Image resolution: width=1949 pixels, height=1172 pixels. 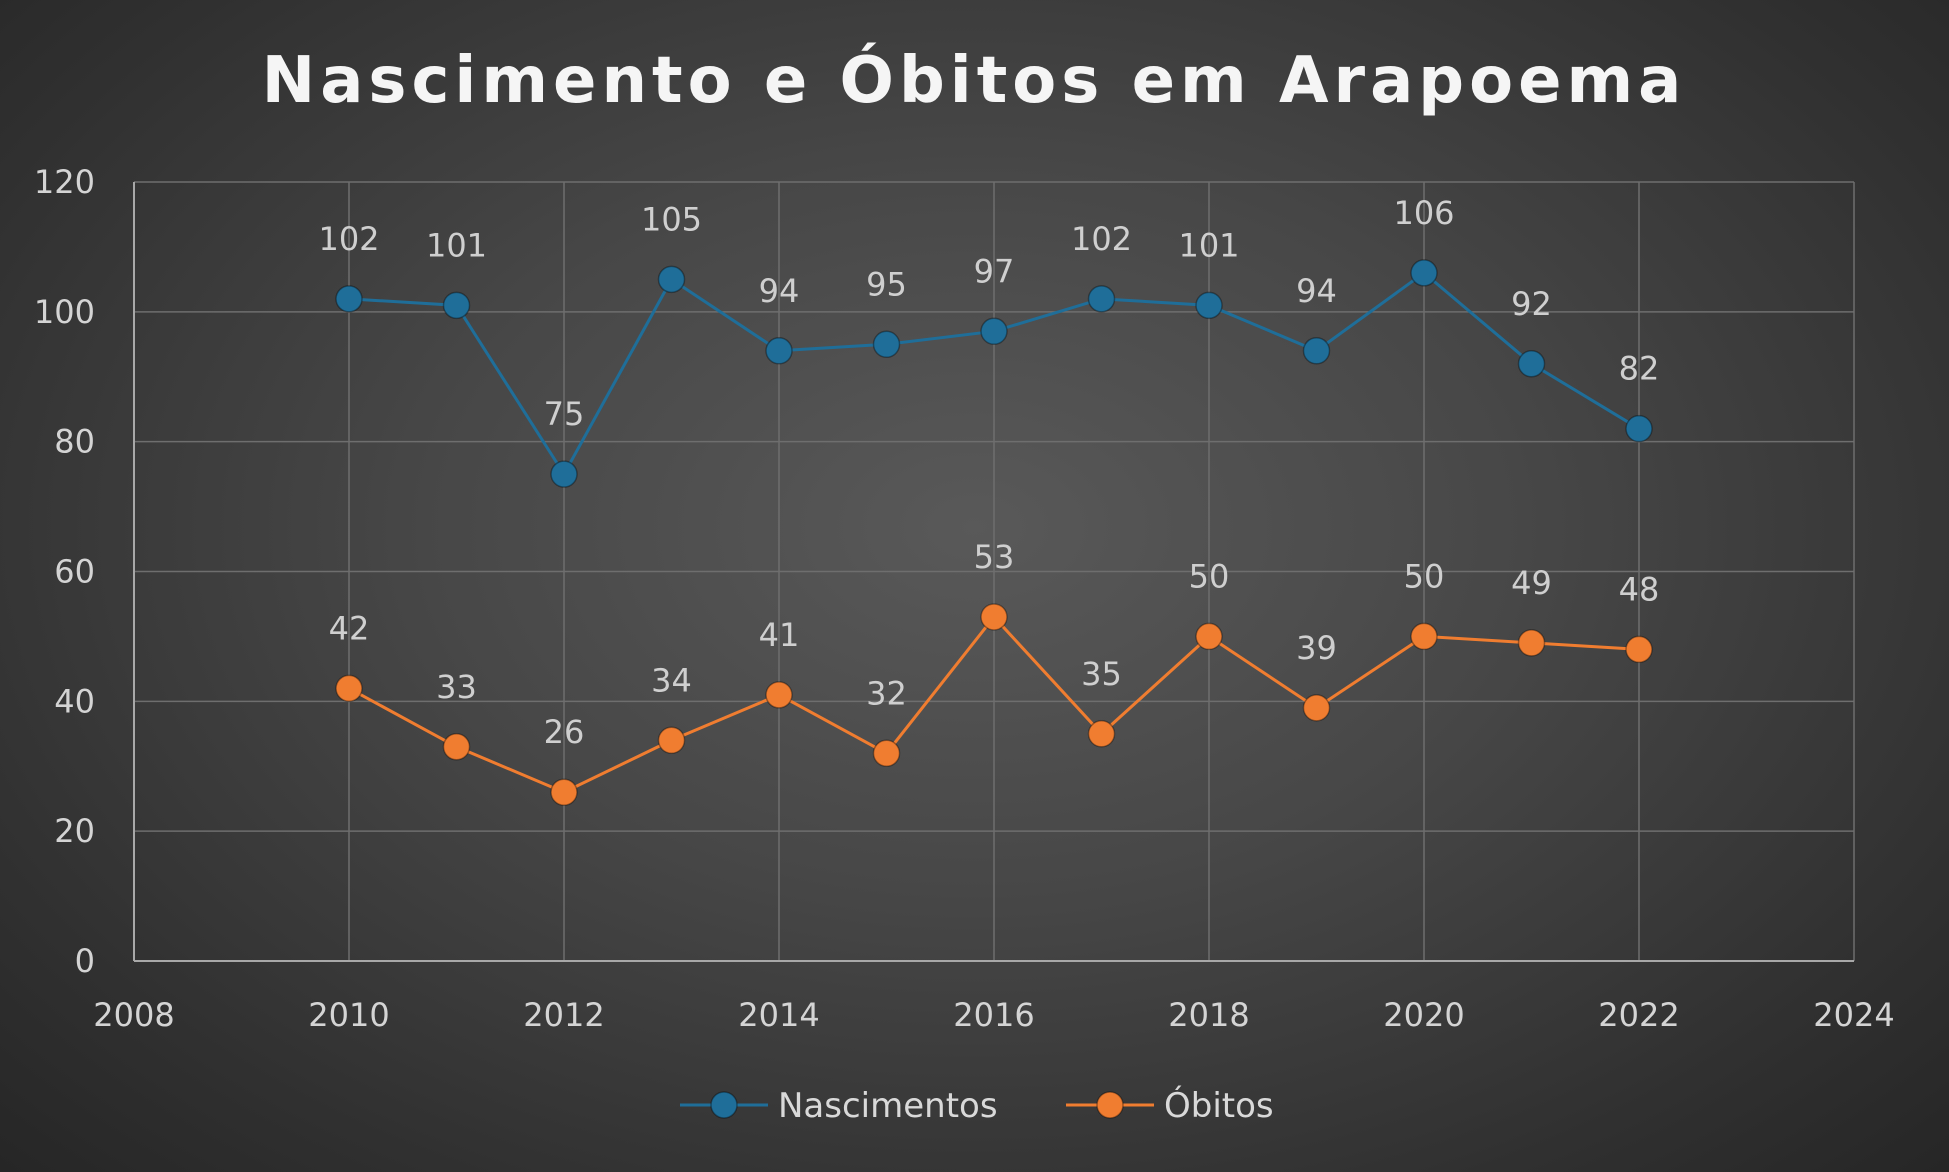 I want to click on chart-title: Nascimento e Óbitos em Arapoema, so click(x=974, y=80).